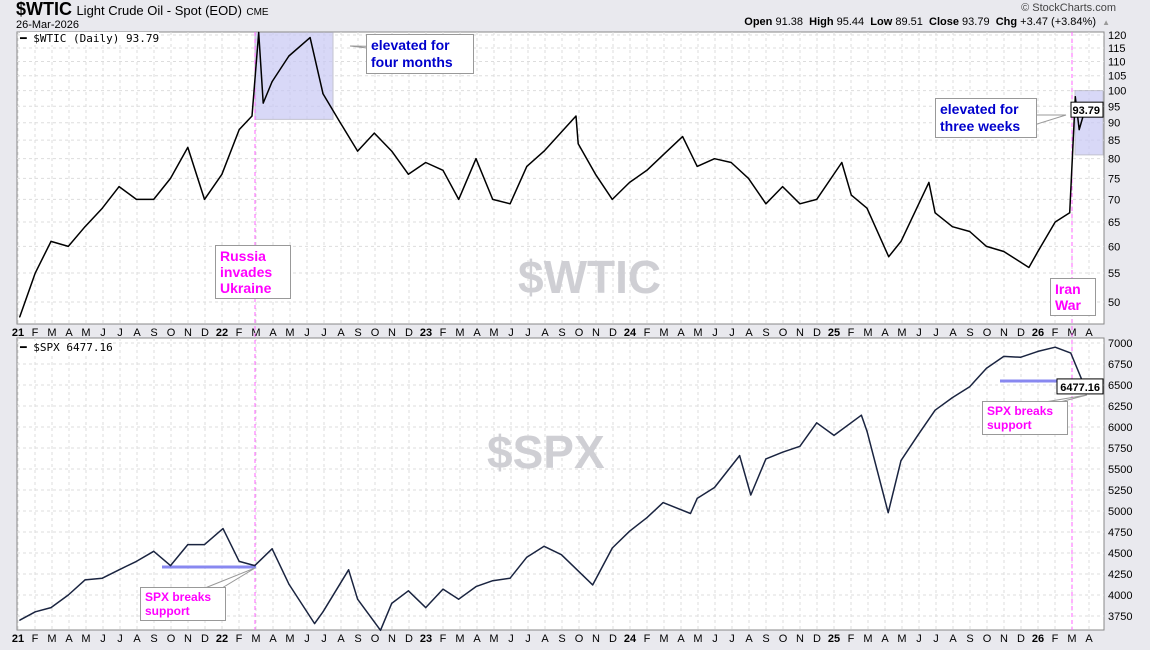  What do you see at coordinates (986, 118) in the screenshot?
I see `three-weeks-callout: elevated for three weeks` at bounding box center [986, 118].